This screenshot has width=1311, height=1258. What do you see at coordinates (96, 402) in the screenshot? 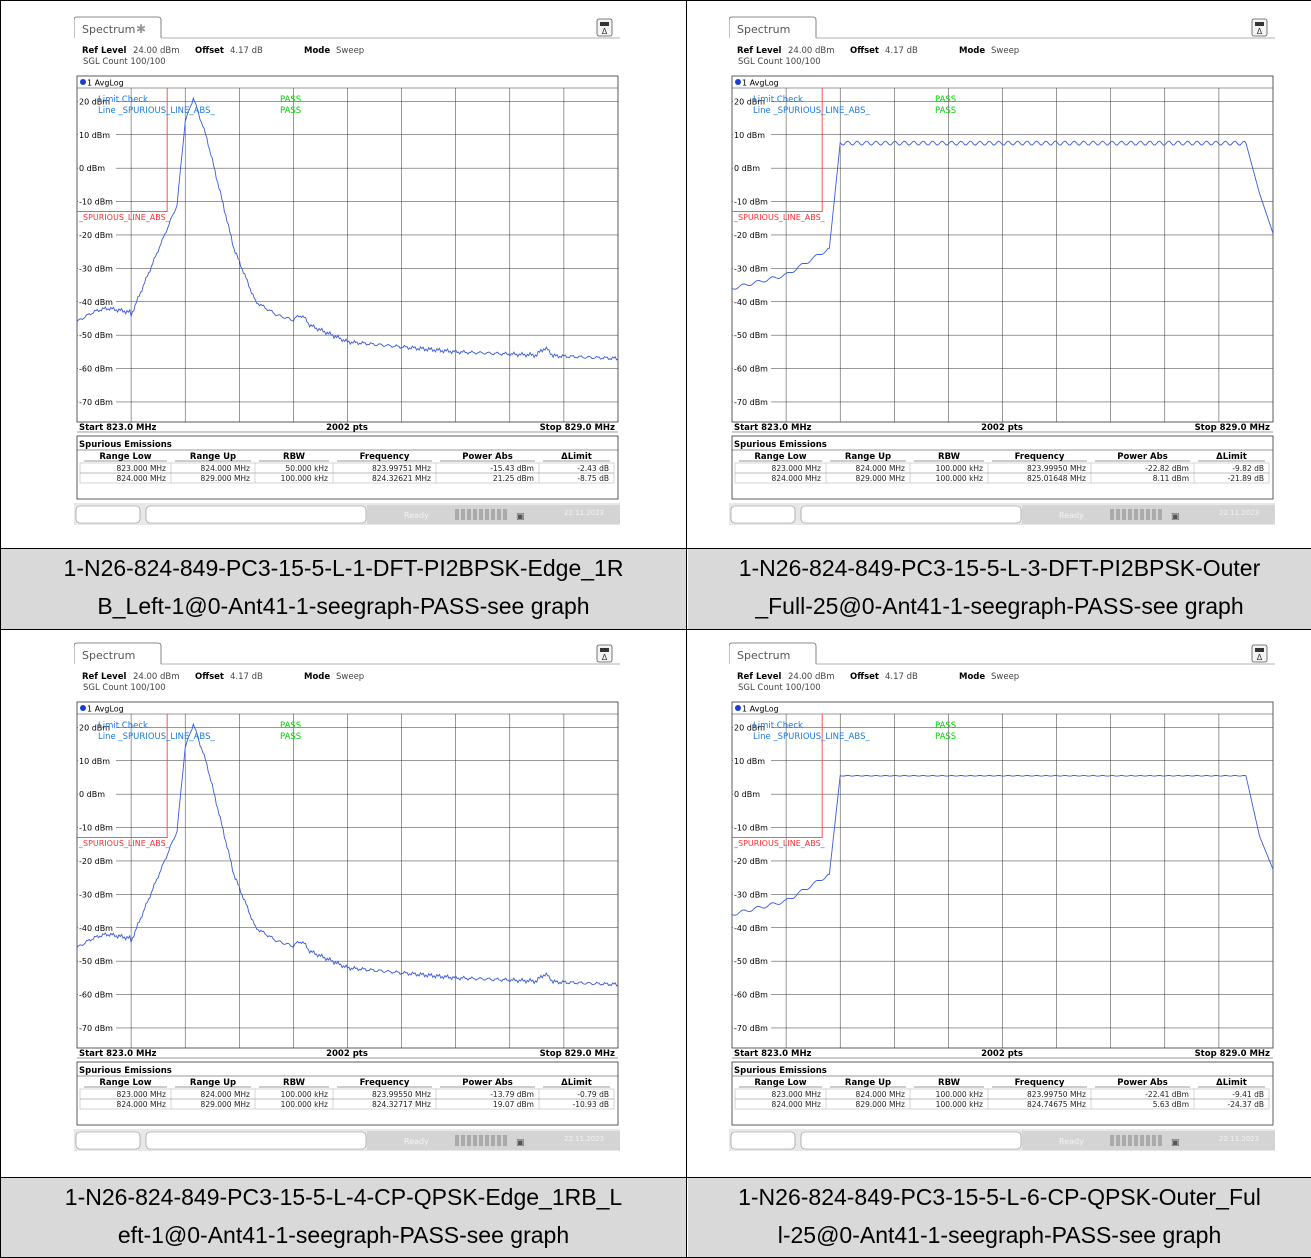
I see `y-axis-tick-label: -70 dBm` at bounding box center [96, 402].